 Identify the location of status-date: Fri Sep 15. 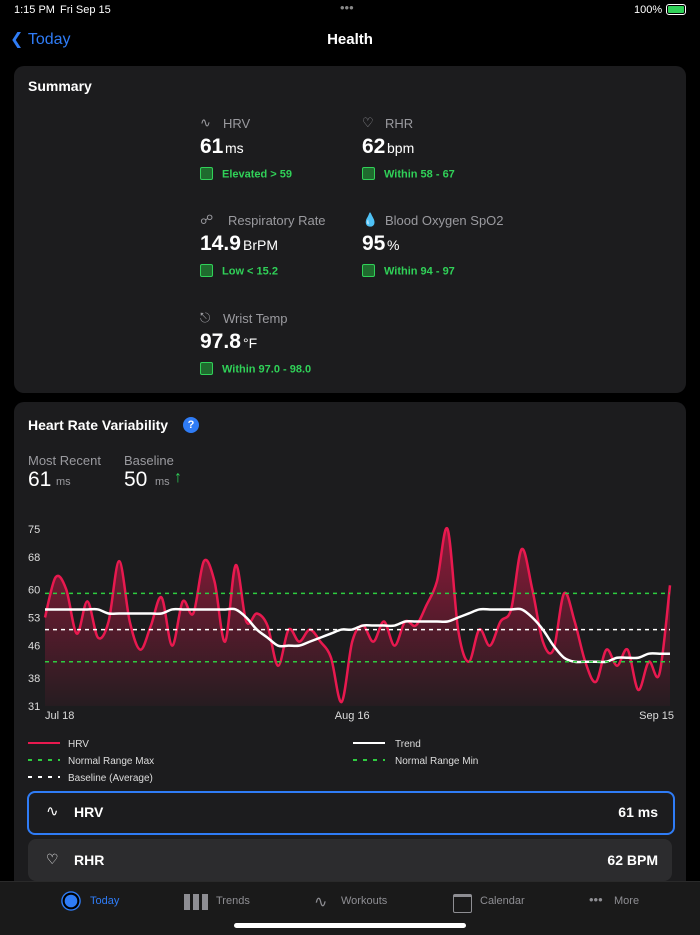
(85, 10).